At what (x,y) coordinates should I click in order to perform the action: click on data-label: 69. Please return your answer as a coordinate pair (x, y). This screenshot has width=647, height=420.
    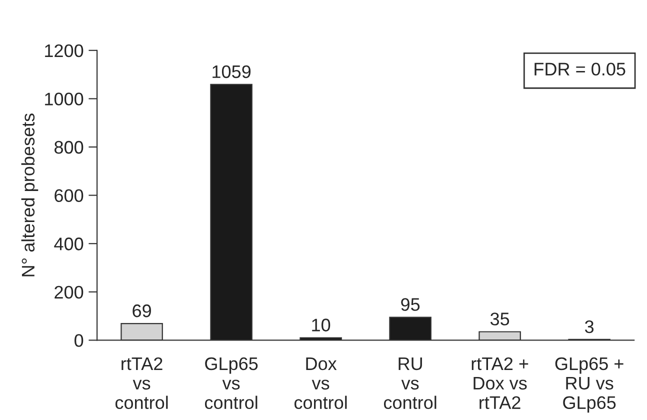
    Looking at the image, I should click on (141, 311).